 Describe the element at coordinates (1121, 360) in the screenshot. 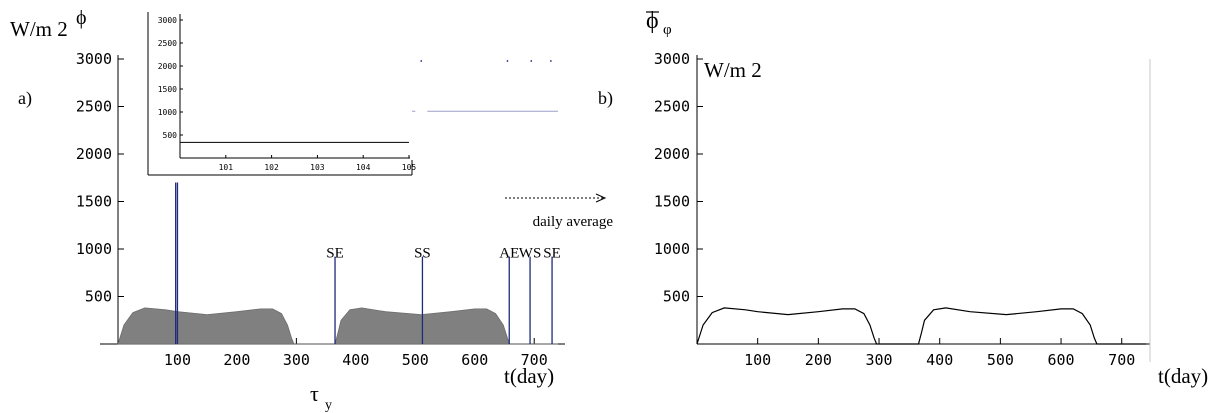

I see `panel-b-x-tick-label: 700` at that location.